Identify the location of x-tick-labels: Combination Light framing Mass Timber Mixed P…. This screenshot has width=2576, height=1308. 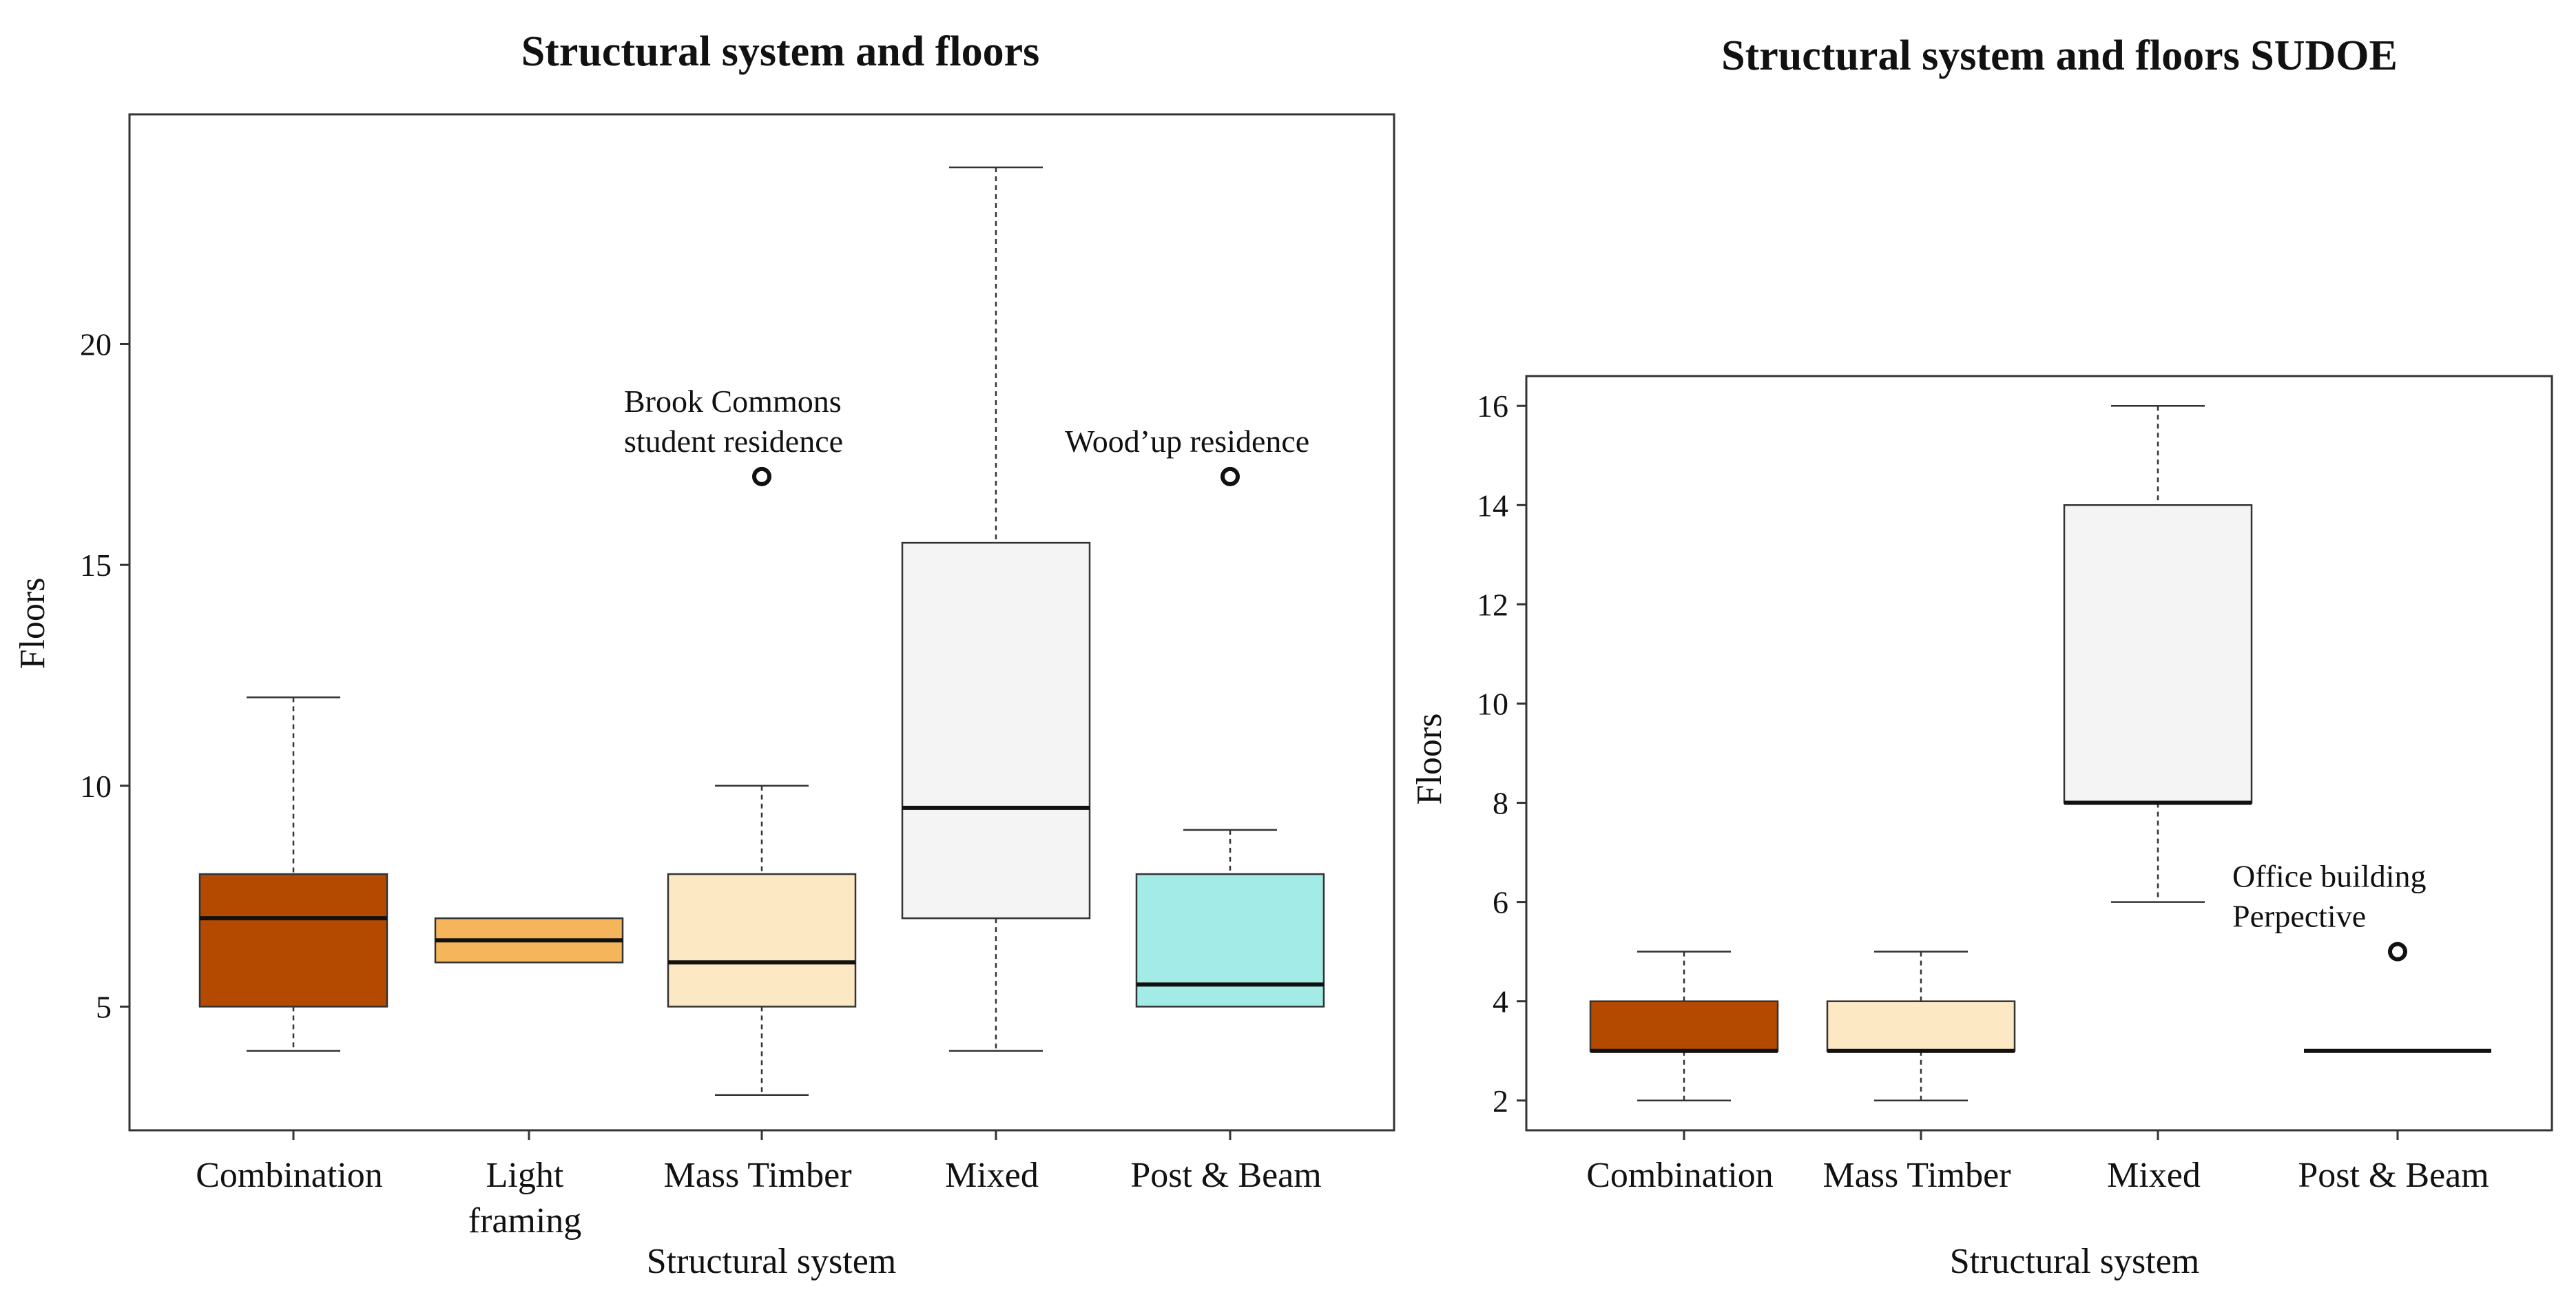
(759, 1185).